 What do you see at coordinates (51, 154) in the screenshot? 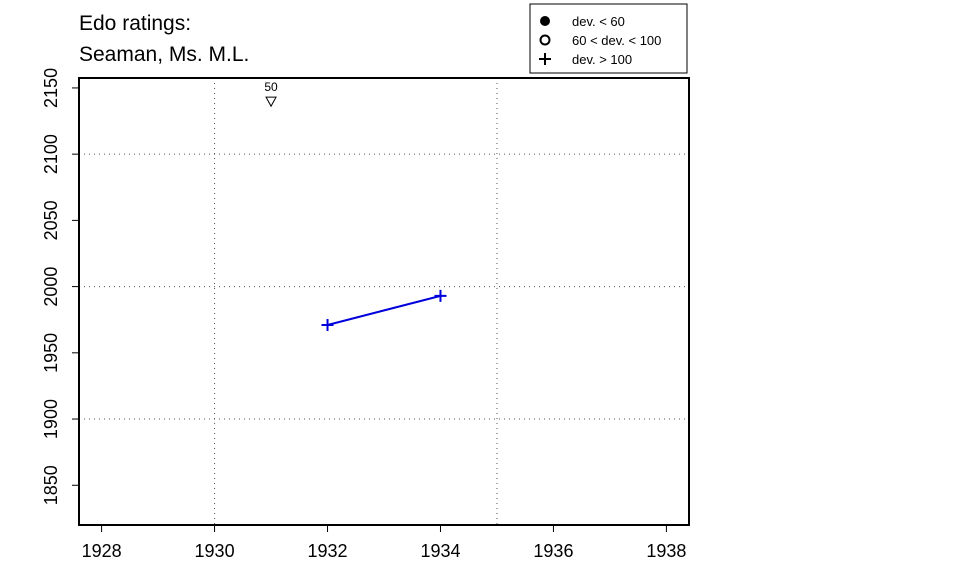
I see `y-tick-label: 2100` at bounding box center [51, 154].